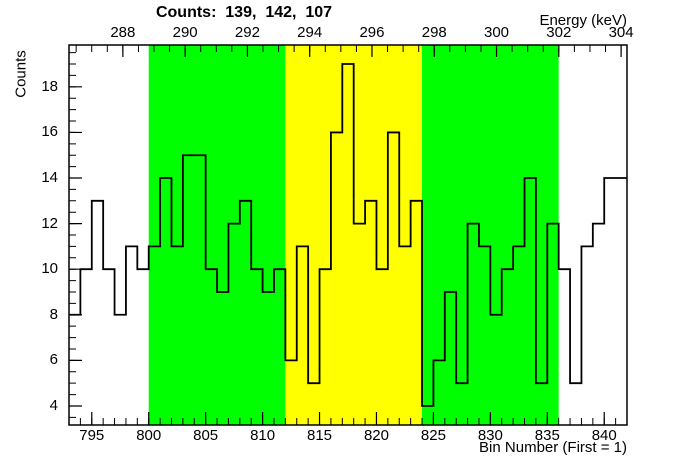 The height and width of the screenshot is (472, 696). Describe the element at coordinates (497, 32) in the screenshot. I see `top-tick-label: 300` at that location.